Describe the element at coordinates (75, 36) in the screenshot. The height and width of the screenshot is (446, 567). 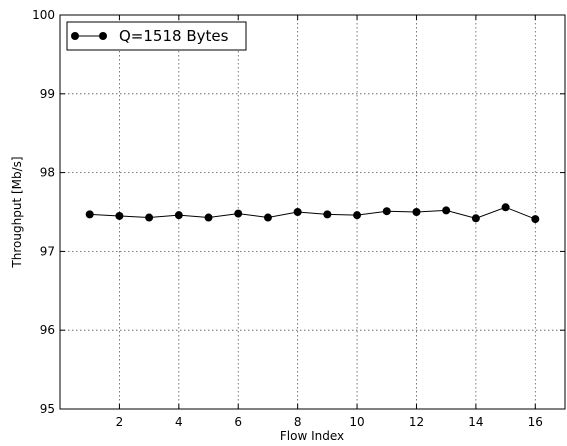
I see `legend-marker-left` at that location.